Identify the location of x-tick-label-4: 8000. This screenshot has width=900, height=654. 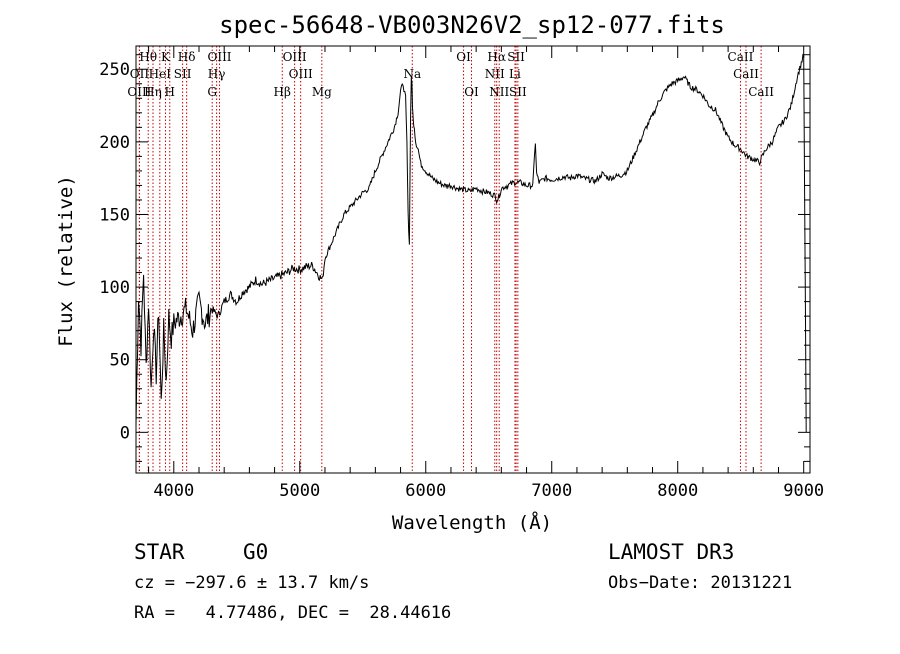
(677, 491).